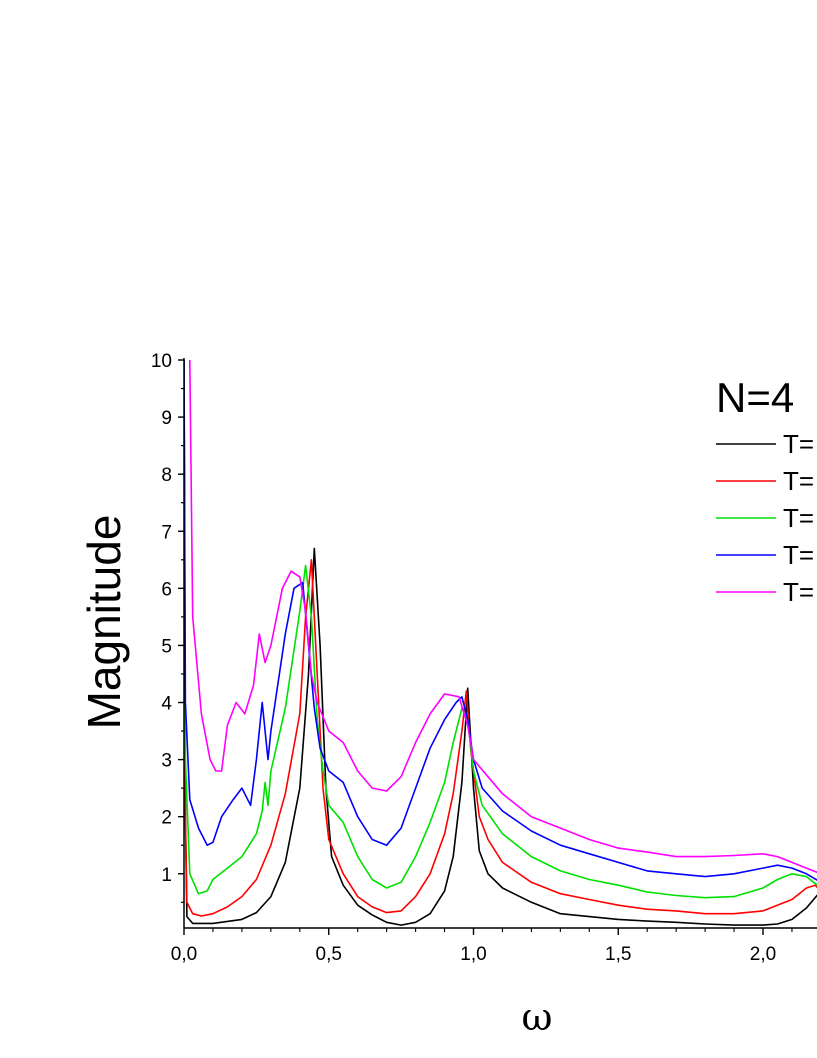 The image size is (817, 1058). I want to click on legend: N=4 T= T= T= T= T=, so click(765, 490).